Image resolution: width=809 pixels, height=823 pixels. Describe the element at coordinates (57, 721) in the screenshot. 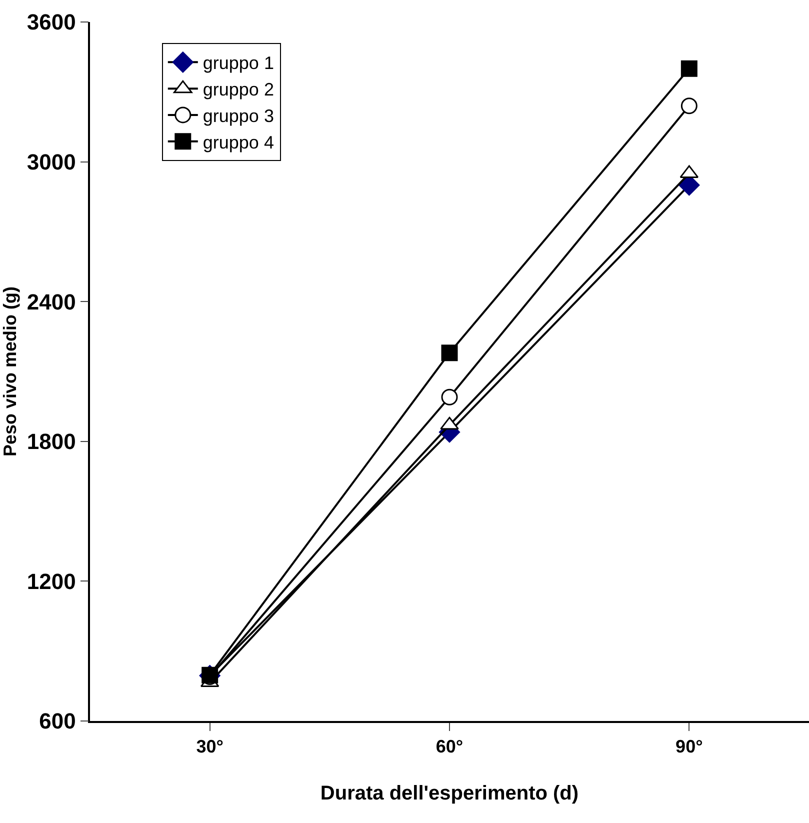

I see `y-tick-label: 600` at that location.